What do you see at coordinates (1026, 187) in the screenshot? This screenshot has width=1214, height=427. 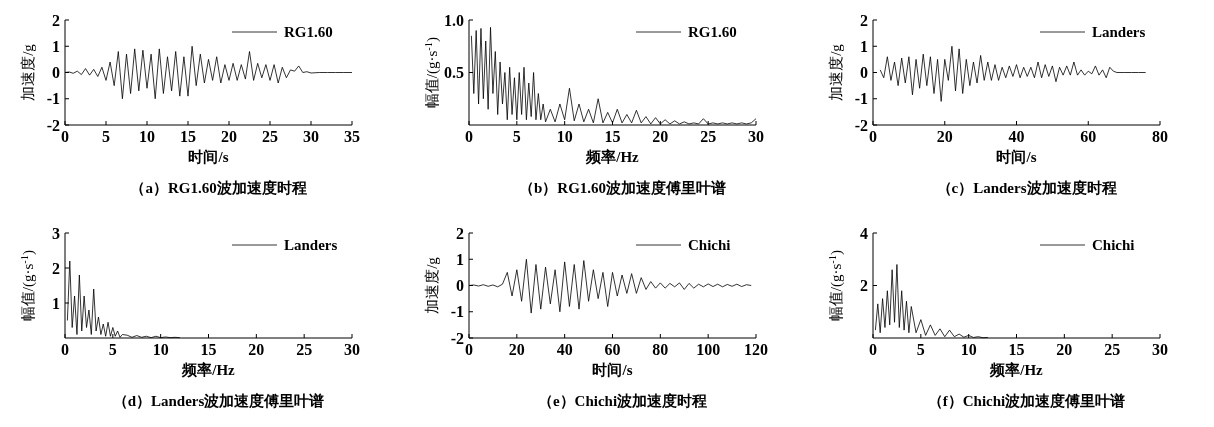 I see `text: （c）Landers波加速度时程` at bounding box center [1026, 187].